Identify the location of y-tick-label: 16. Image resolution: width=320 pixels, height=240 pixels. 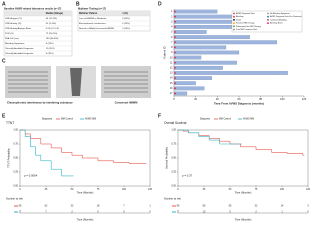
(171, 88).